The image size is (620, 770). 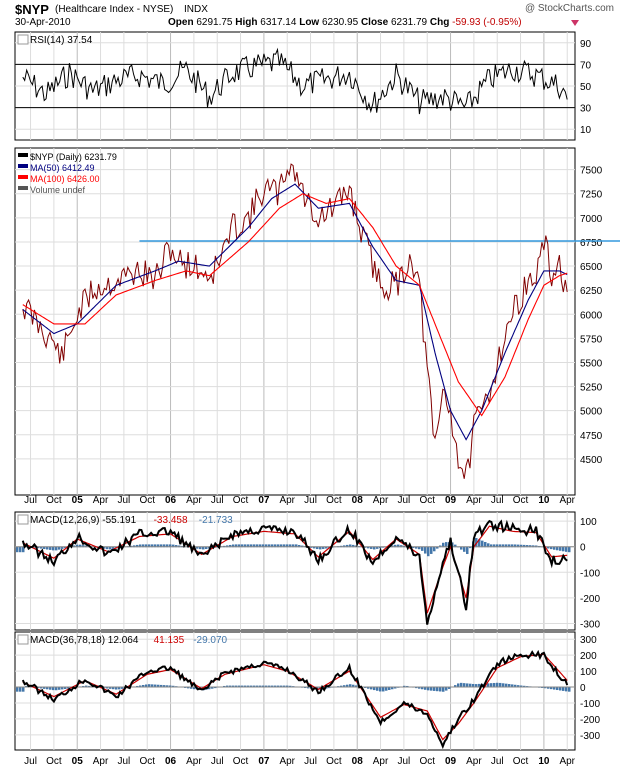 What do you see at coordinates (23, 639) in the screenshot?
I see `macd-legend-swatch` at bounding box center [23, 639].